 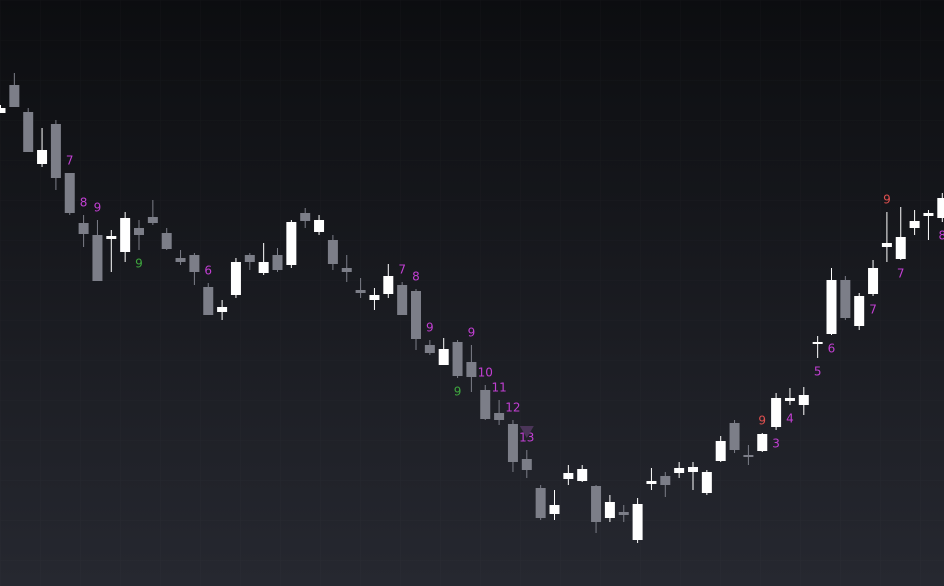 I want to click on count-label: 12, so click(x=512, y=408).